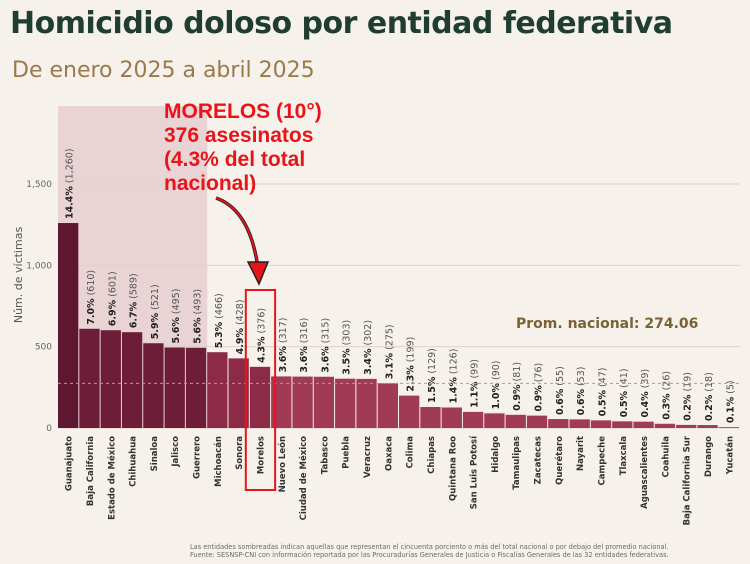  I want to click on data-label: 2.3% (199), so click(411, 364).